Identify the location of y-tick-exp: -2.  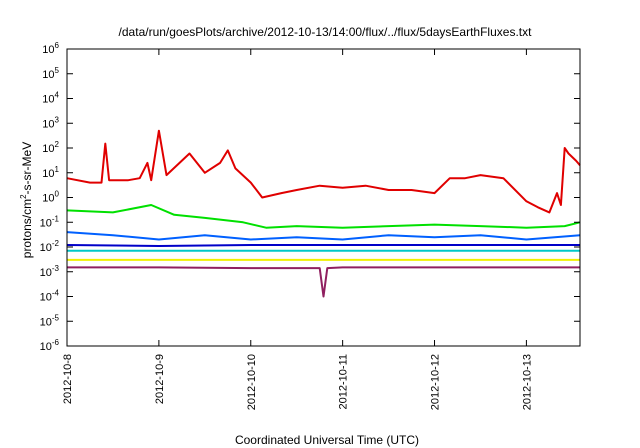
(56, 243).